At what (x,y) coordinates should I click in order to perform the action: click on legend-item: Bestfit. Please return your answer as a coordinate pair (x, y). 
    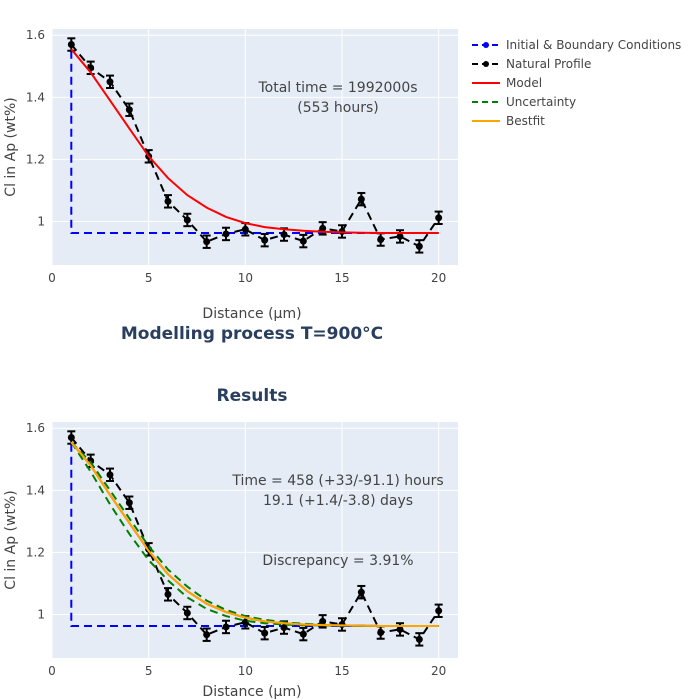
    Looking at the image, I should click on (508, 121).